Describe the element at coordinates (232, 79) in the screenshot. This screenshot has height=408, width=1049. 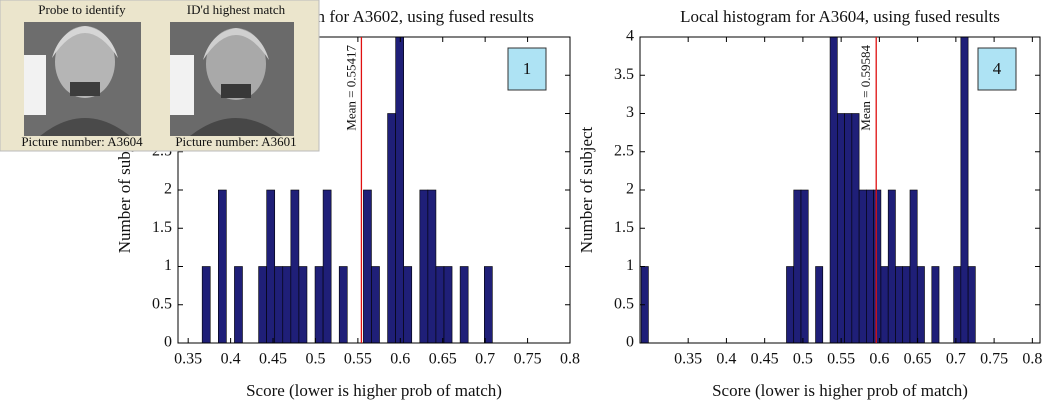
I see `match-image` at that location.